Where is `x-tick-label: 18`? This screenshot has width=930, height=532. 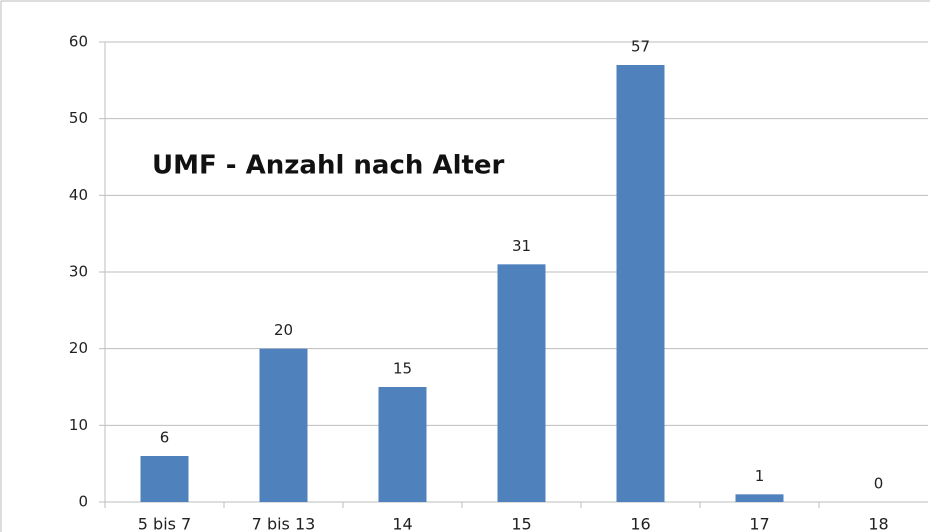
x-tick-label: 18 is located at coordinates (878, 523).